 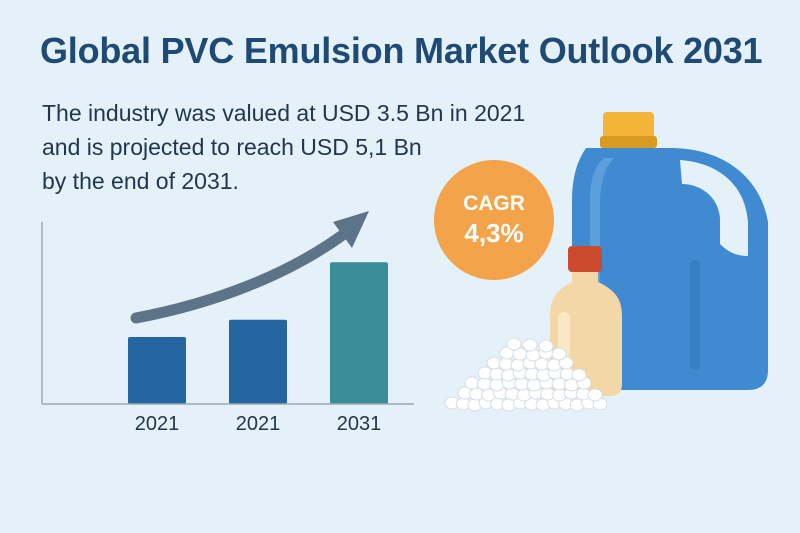 I want to click on cagr-badge: CAGR 4,3%, so click(x=494, y=220).